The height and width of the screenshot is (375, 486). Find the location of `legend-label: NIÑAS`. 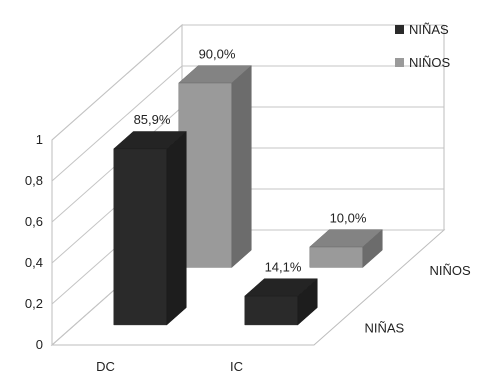

legend-label: NIÑAS is located at coordinates (429, 29).